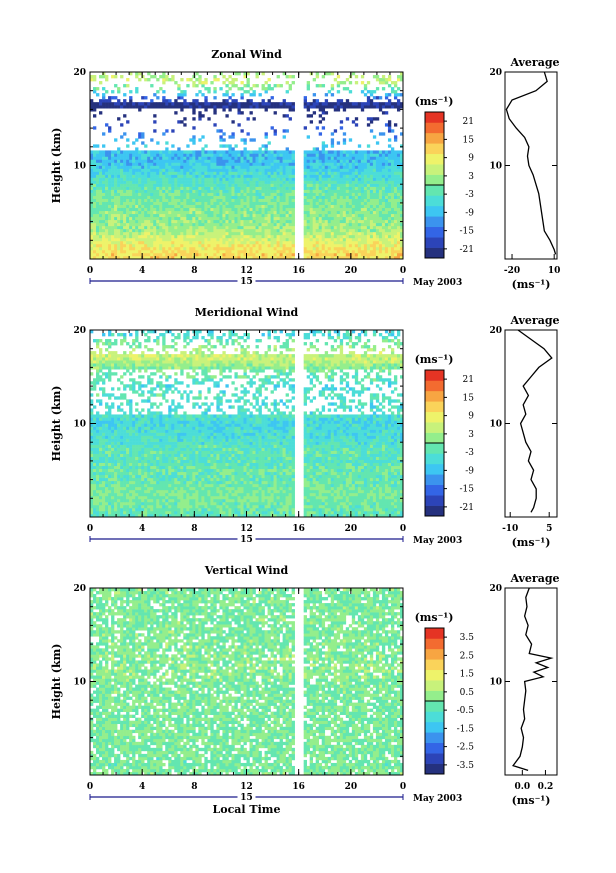  I want to click on panel-title: Vertical Wind, so click(246, 570).